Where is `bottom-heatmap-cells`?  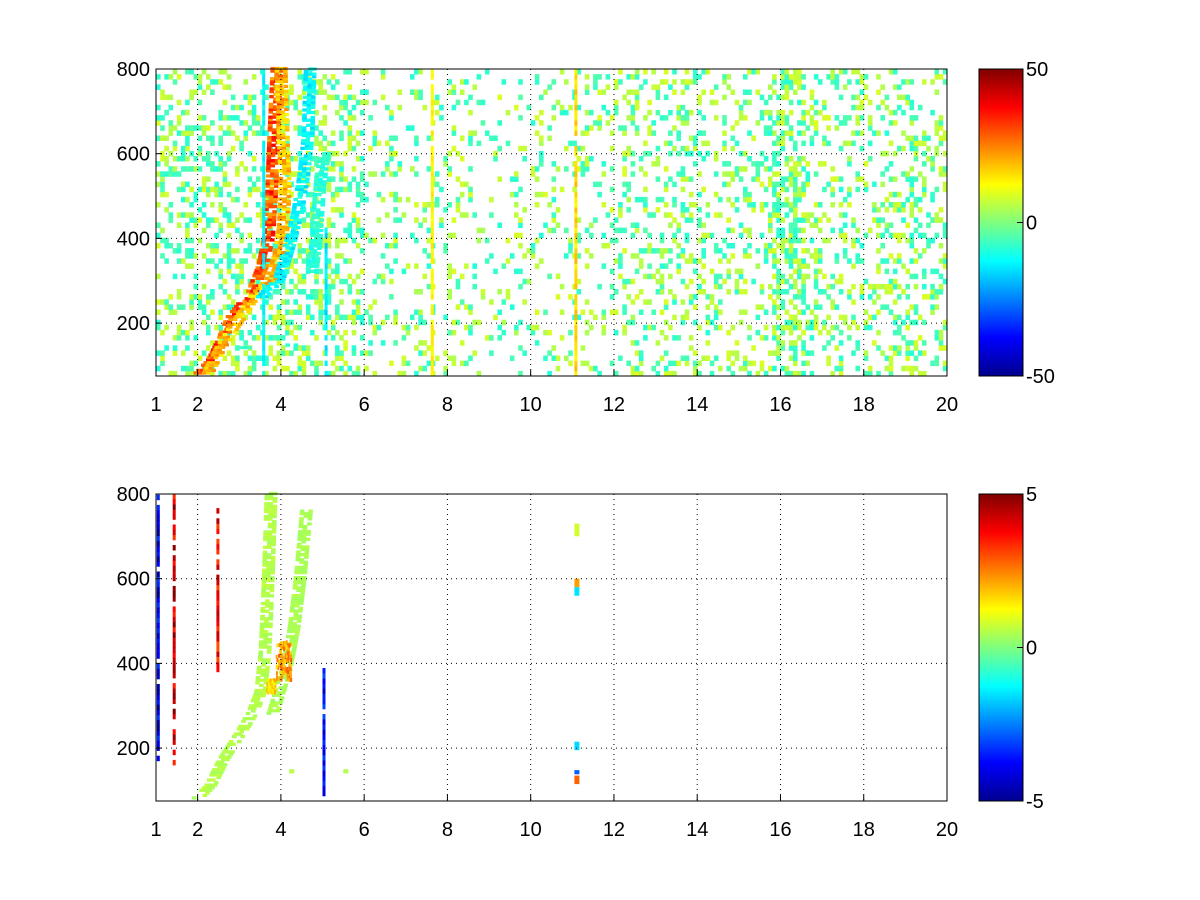 bottom-heatmap-cells is located at coordinates (368, 645).